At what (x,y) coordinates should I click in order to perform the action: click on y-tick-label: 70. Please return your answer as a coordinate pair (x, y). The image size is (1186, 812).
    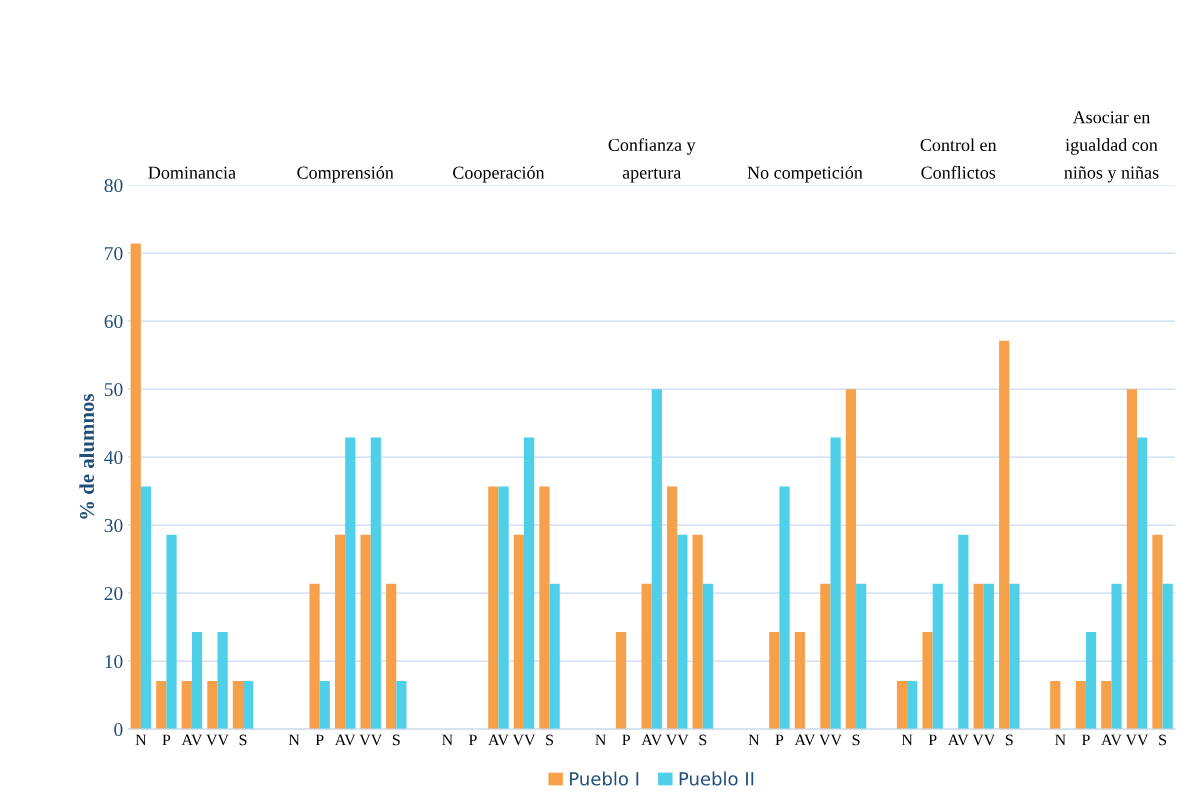
    Looking at the image, I should click on (114, 253).